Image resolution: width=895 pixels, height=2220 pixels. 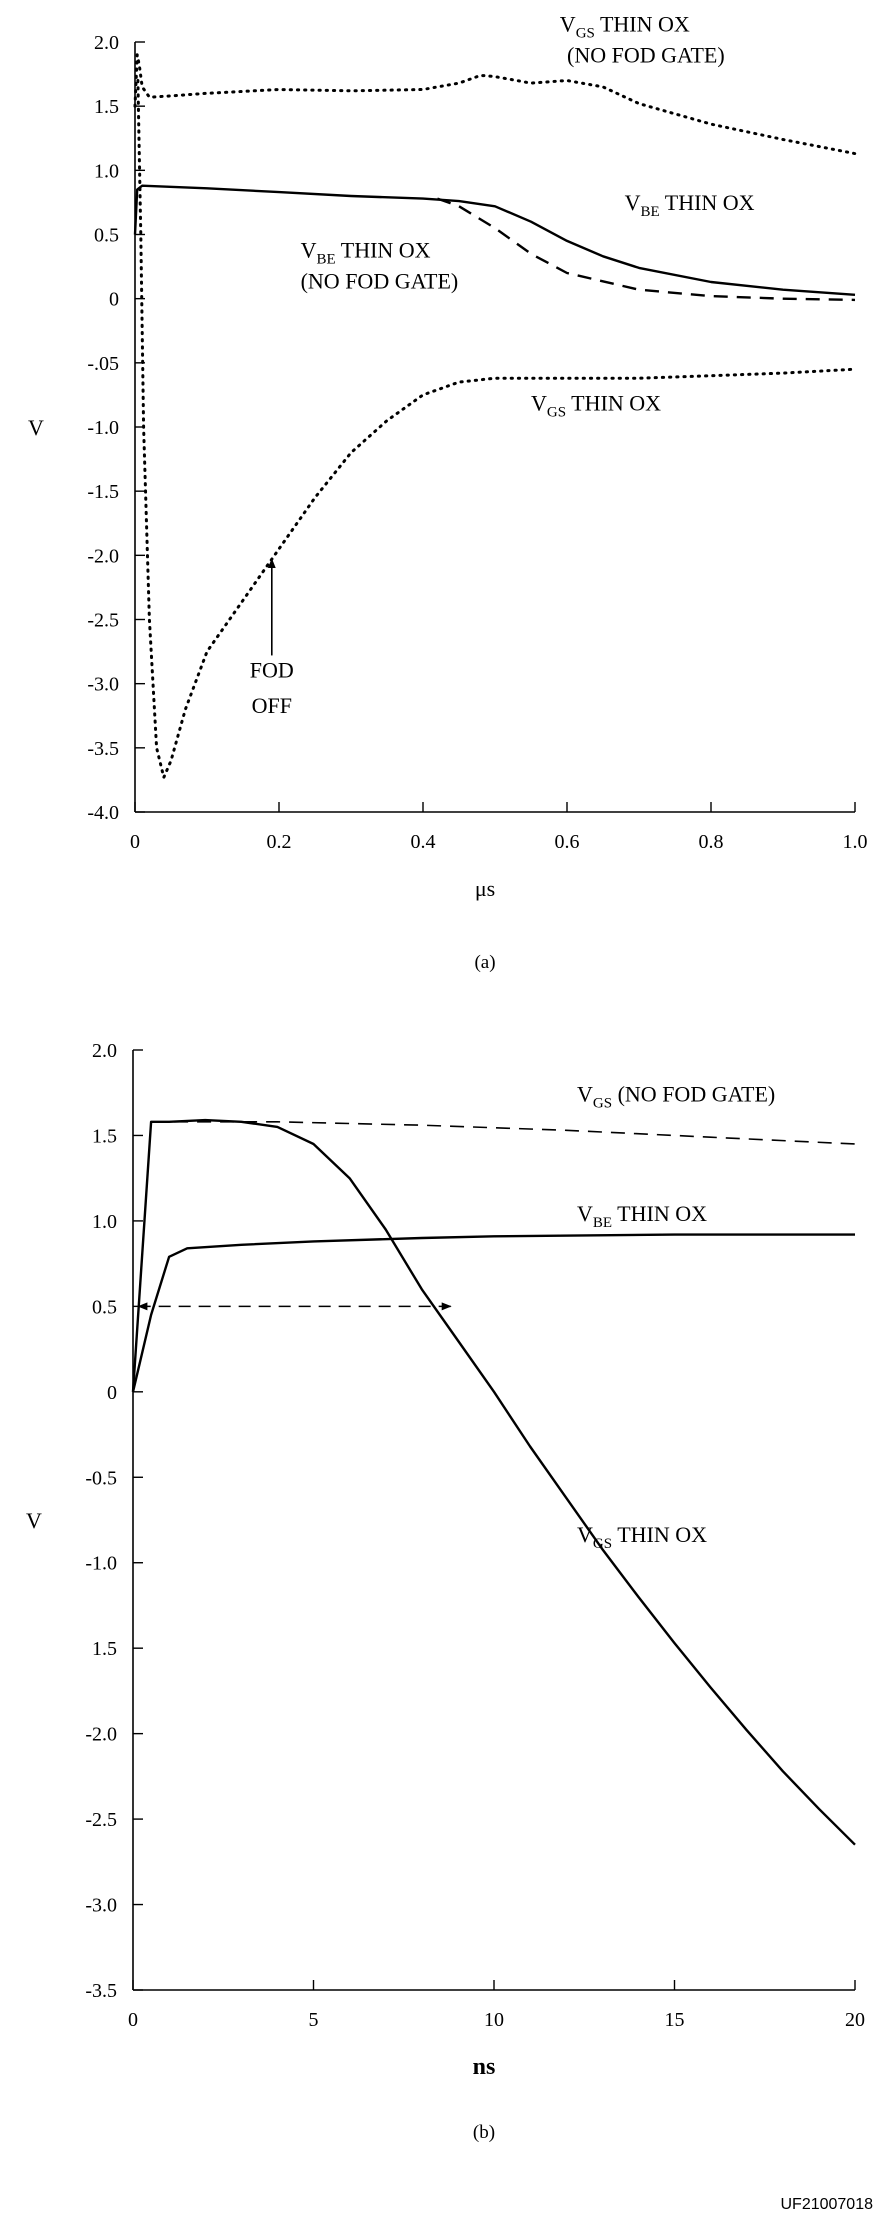 What do you see at coordinates (103, 492) in the screenshot?
I see `chart-a-y-tick-label: -1.5` at bounding box center [103, 492].